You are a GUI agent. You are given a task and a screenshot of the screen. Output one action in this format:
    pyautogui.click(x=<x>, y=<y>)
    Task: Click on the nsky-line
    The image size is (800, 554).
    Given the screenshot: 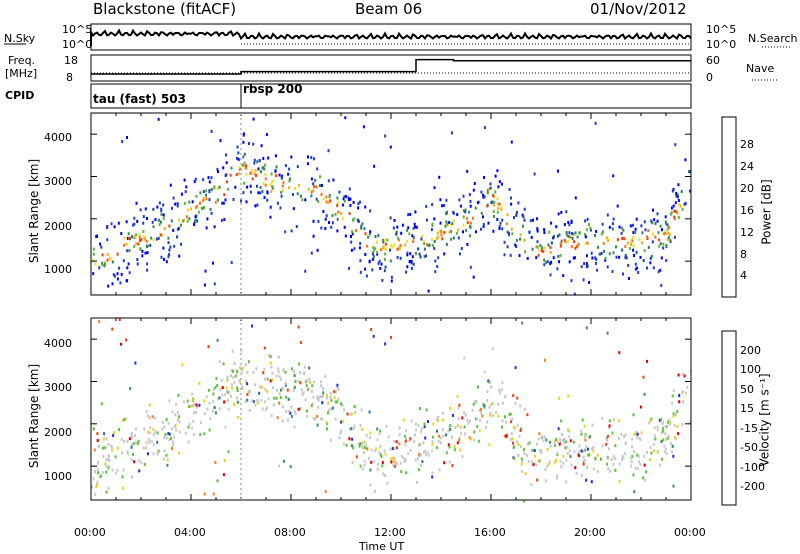 What is the action you would take?
    pyautogui.click(x=391, y=37)
    